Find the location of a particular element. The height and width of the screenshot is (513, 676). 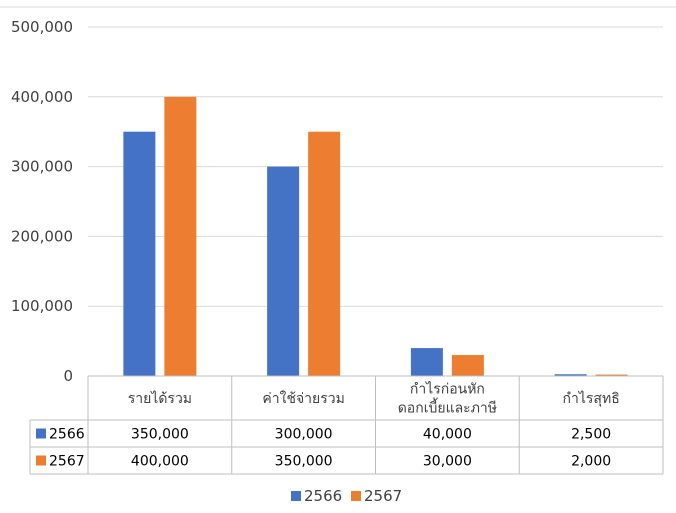

category-label: ค่าใช้จ่ายรวม is located at coordinates (303, 398).